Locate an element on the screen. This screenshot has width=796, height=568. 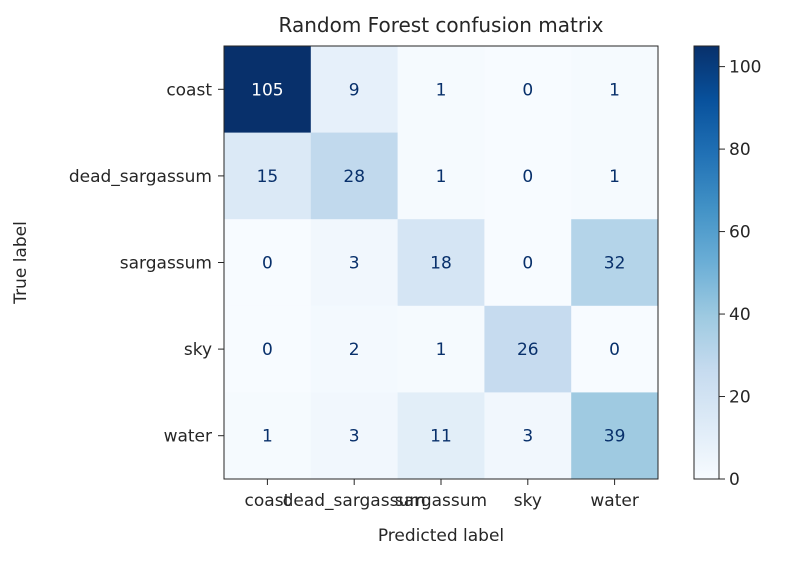
x-tick-label: dead_sargassum is located at coordinates (354, 501).